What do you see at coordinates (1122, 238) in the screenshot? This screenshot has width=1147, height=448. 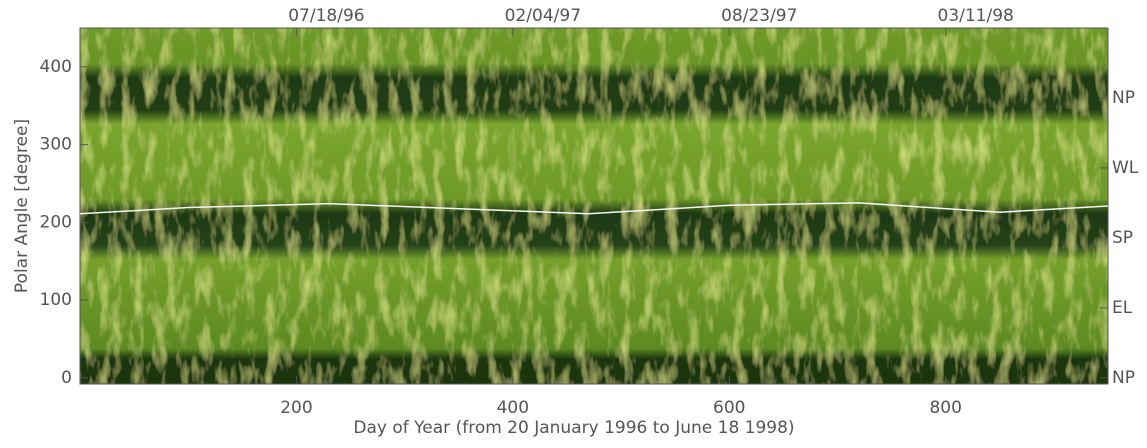 I see `y2-tick-label: SP` at bounding box center [1122, 238].